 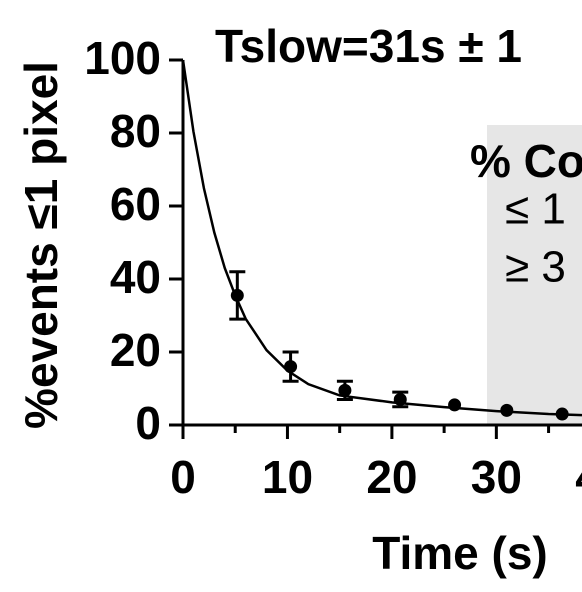 What do you see at coordinates (535, 209) in the screenshot?
I see `legend-entry: ≤ 1` at bounding box center [535, 209].